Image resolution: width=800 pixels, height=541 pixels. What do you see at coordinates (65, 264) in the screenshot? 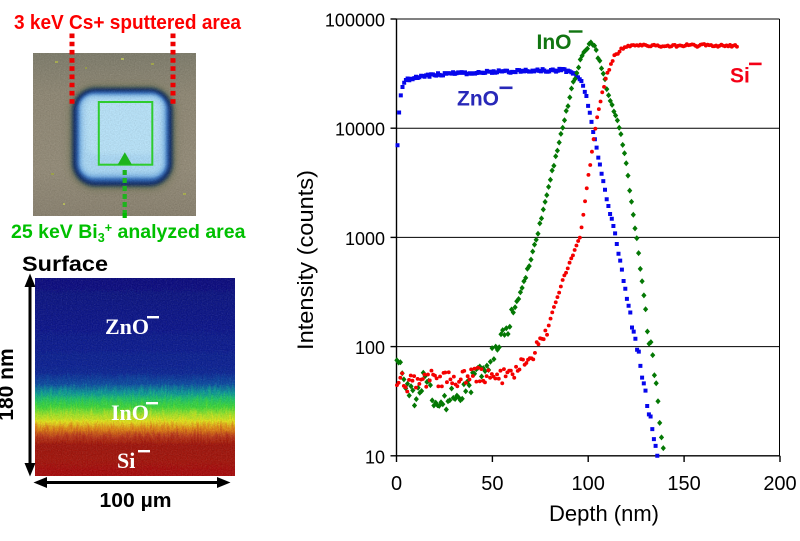
I see `svg-text: Surface` at bounding box center [65, 264].